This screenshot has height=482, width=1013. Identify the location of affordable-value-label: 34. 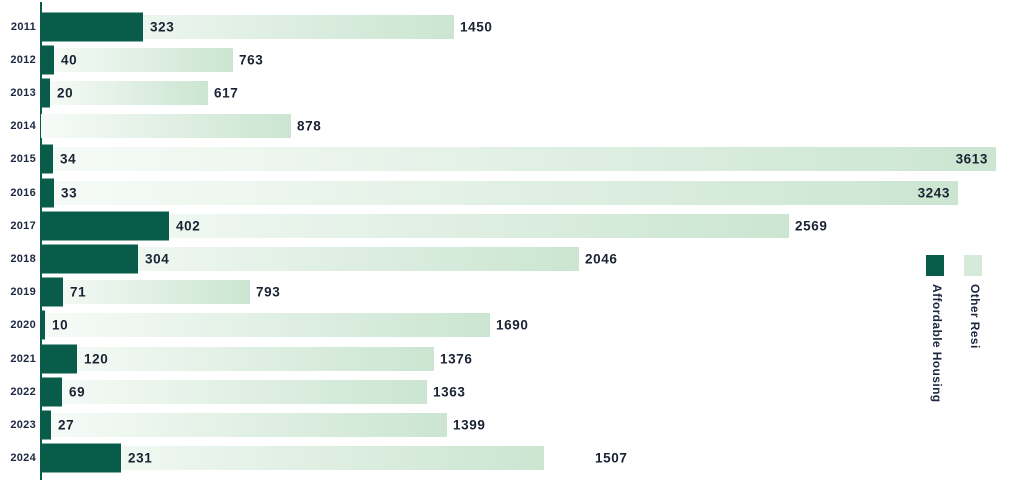
(68, 159).